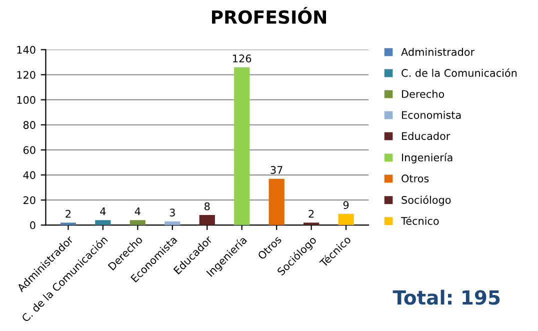  Describe the element at coordinates (423, 94) in the screenshot. I see `legend-label: Derecho` at that location.